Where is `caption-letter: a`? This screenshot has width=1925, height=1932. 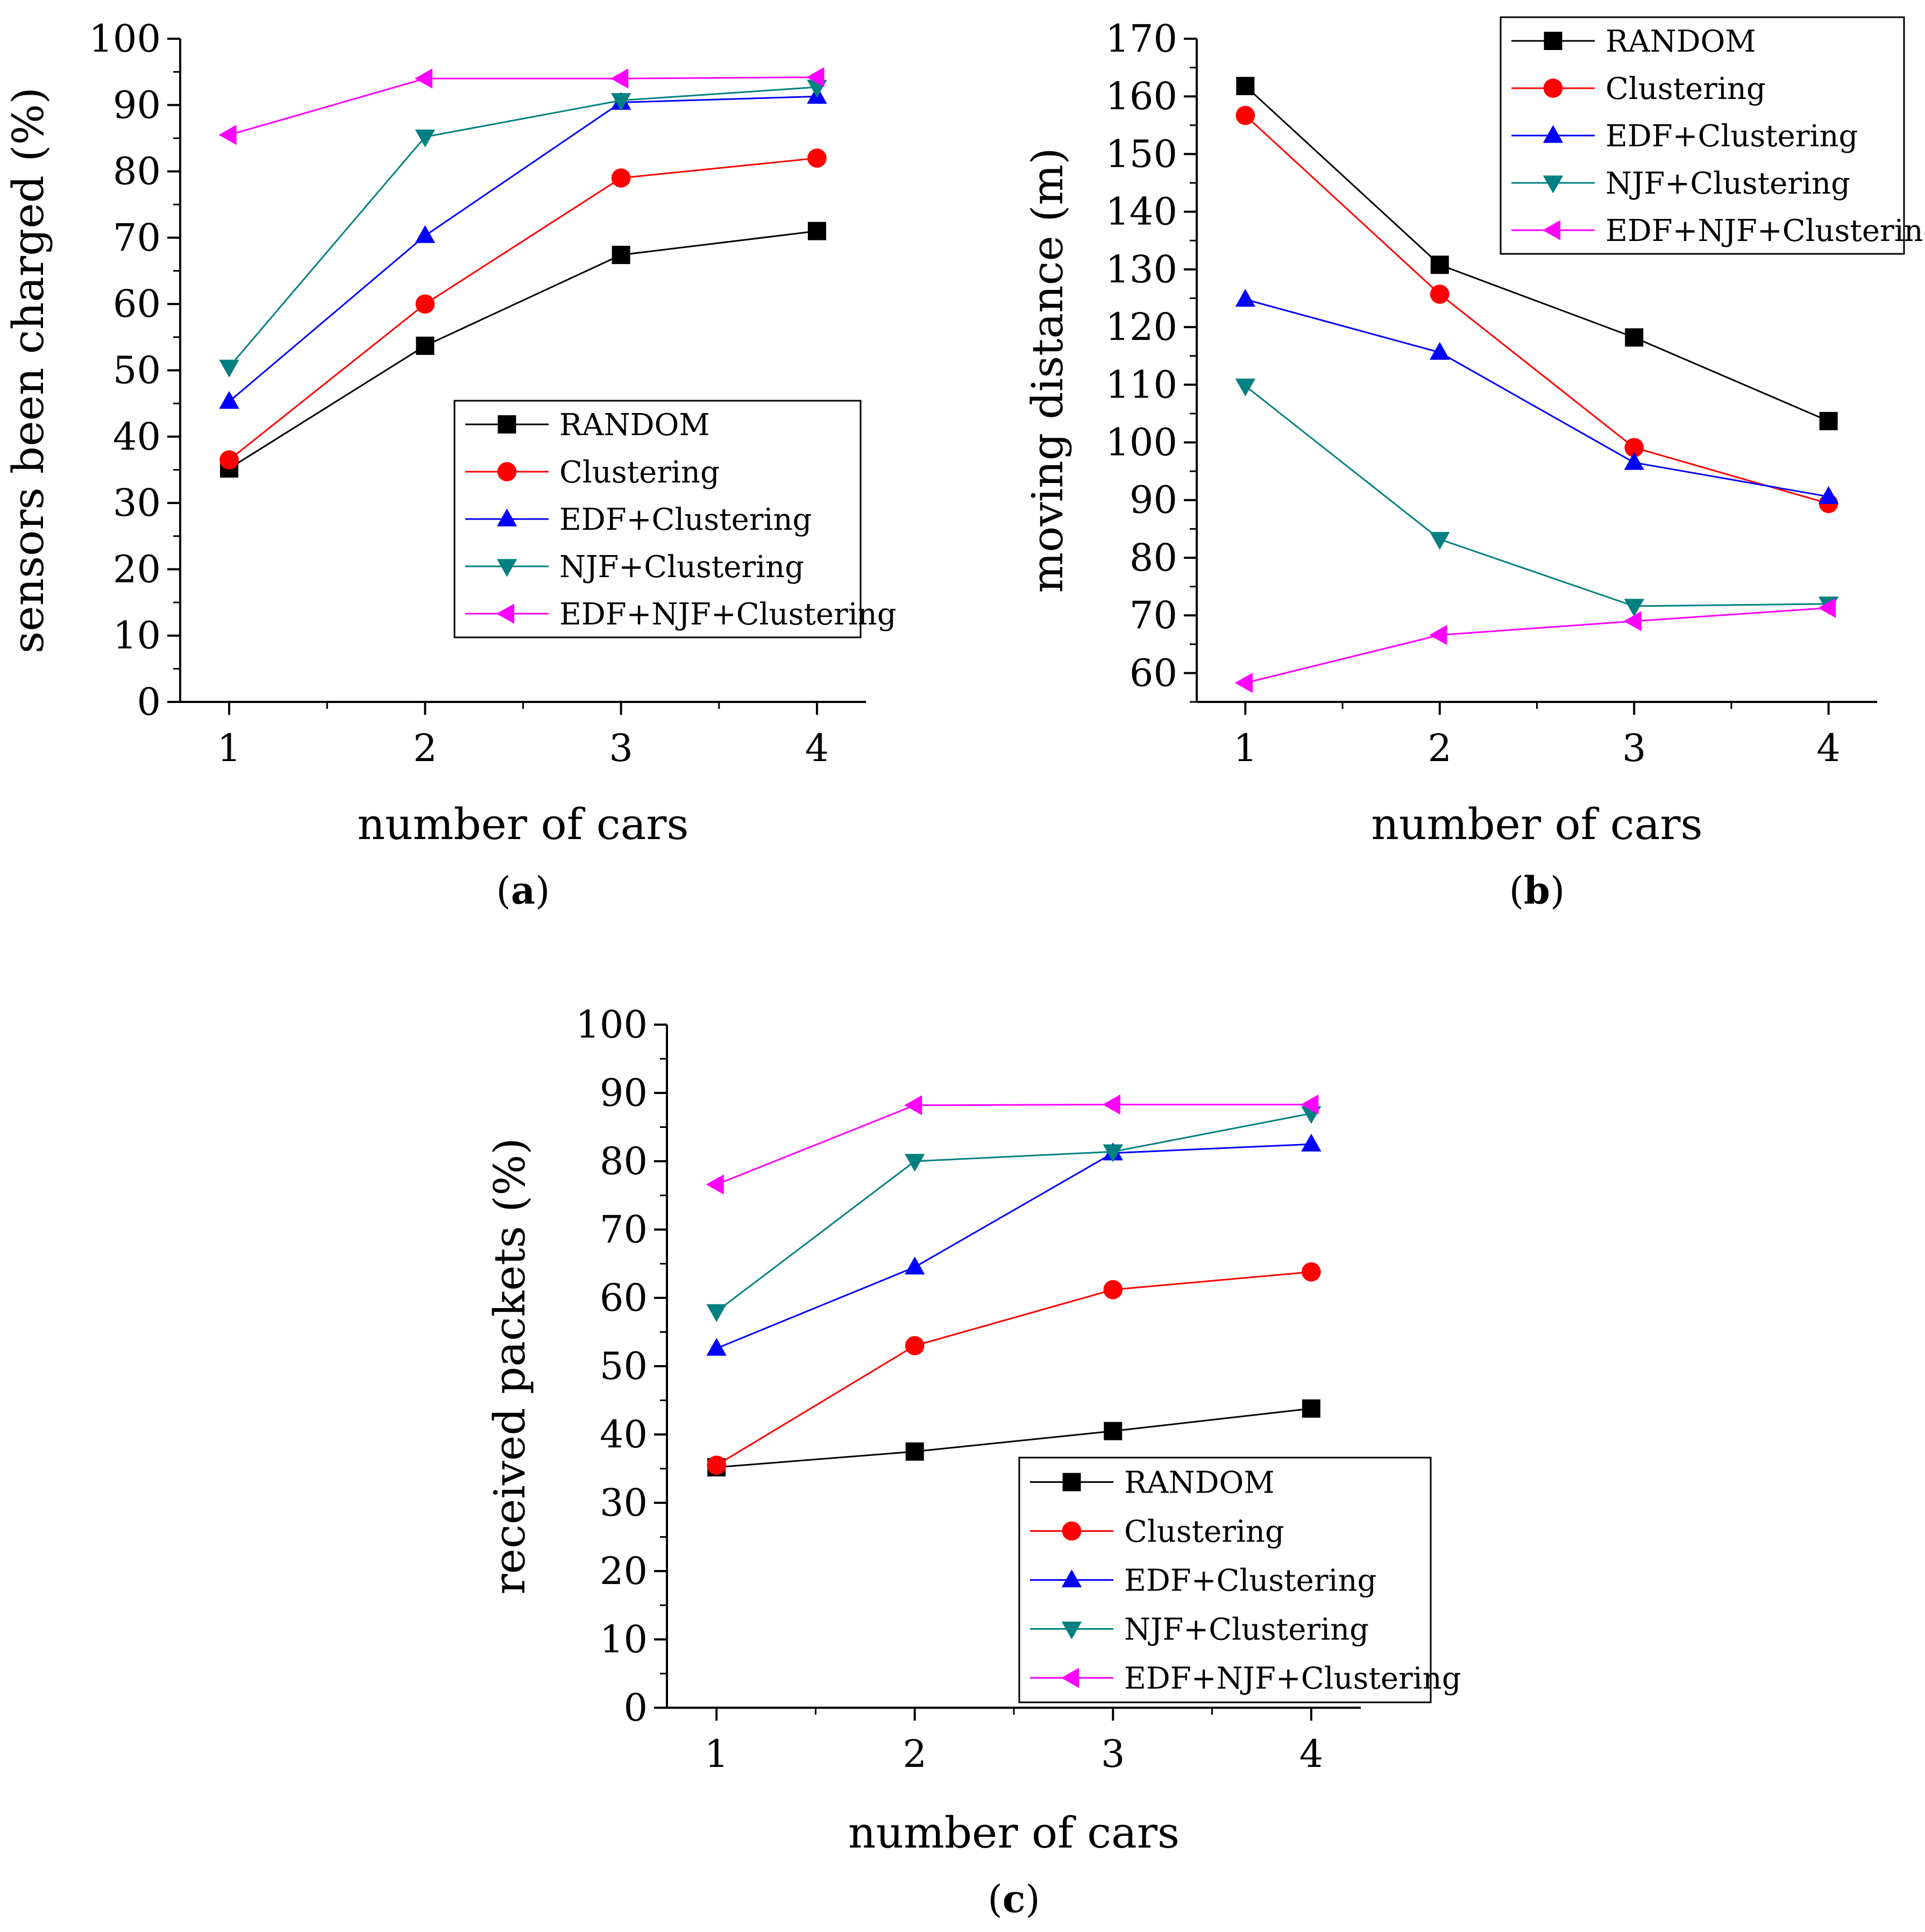
caption-letter: a is located at coordinates (523, 890).